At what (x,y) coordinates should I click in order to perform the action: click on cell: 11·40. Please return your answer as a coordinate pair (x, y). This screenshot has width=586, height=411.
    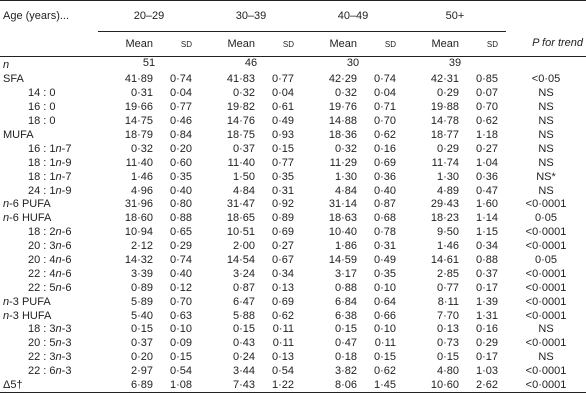
    Looking at the image, I should click on (241, 162).